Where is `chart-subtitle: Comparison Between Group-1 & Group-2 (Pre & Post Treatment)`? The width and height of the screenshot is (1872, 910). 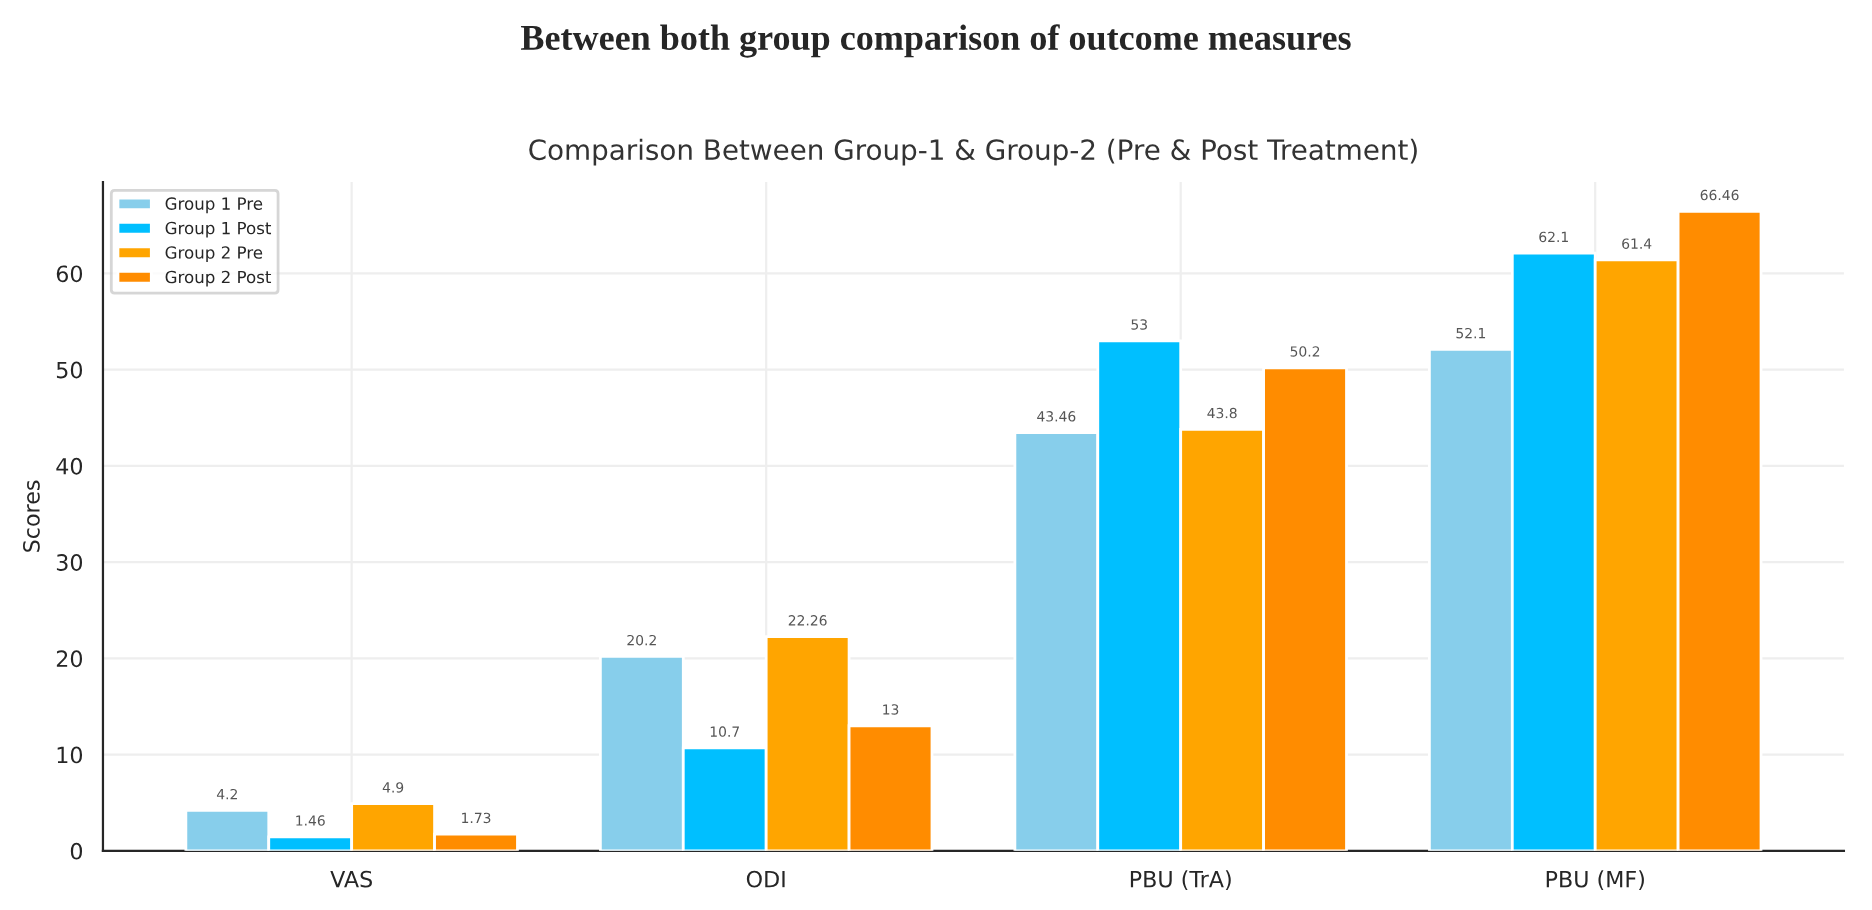 chart-subtitle: Comparison Between Group-1 & Group-2 (Pre & Post Treatment) is located at coordinates (973, 152).